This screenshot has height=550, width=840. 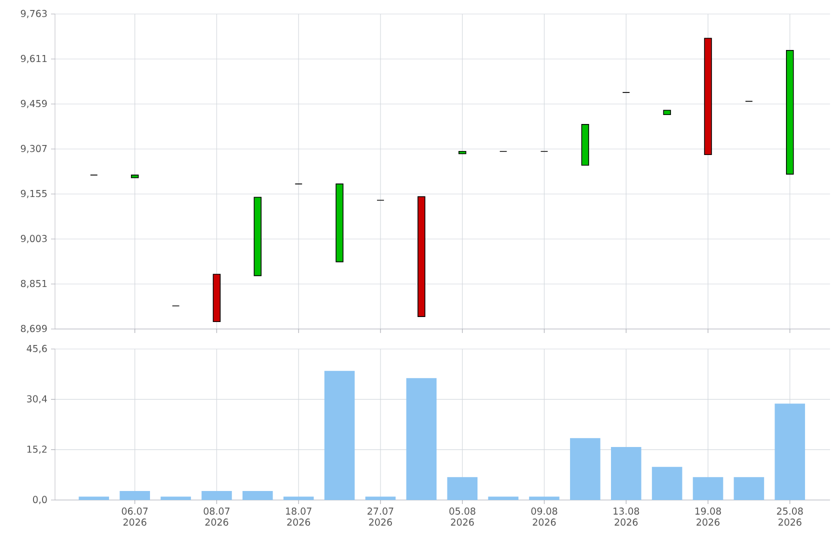 What do you see at coordinates (33, 284) in the screenshot?
I see `y-tick-label: 8,851` at bounding box center [33, 284].